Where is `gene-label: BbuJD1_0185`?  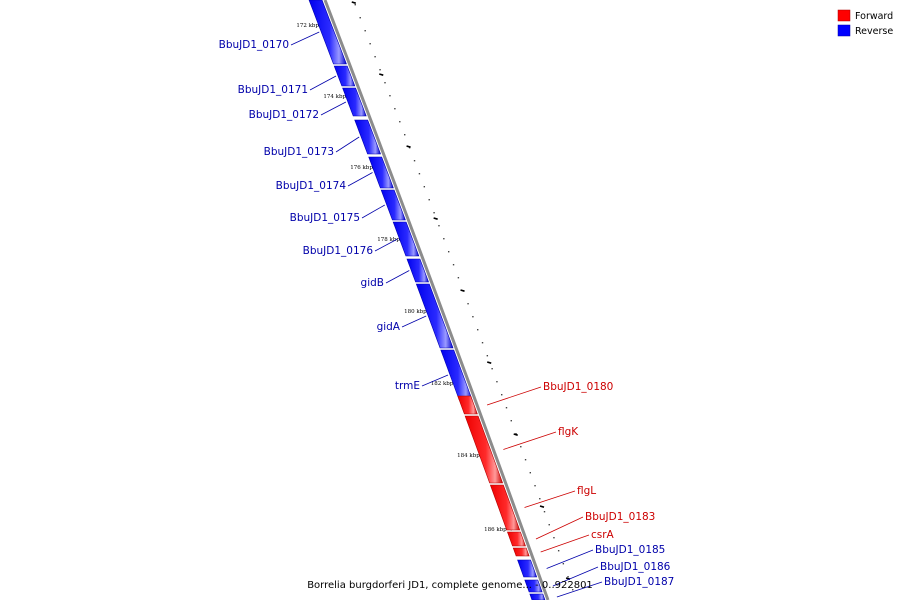
gene-label: BbuJD1_0185 is located at coordinates (630, 550).